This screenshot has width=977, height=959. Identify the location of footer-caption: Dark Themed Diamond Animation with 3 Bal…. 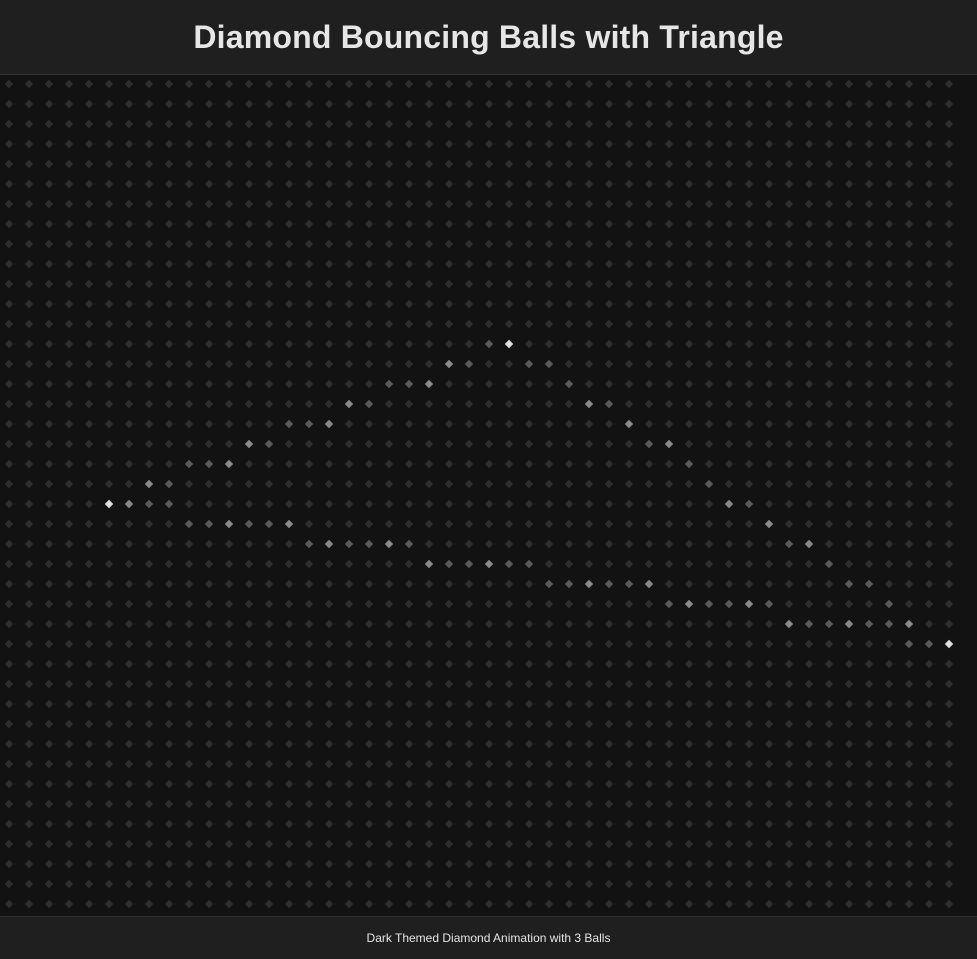
(488, 938).